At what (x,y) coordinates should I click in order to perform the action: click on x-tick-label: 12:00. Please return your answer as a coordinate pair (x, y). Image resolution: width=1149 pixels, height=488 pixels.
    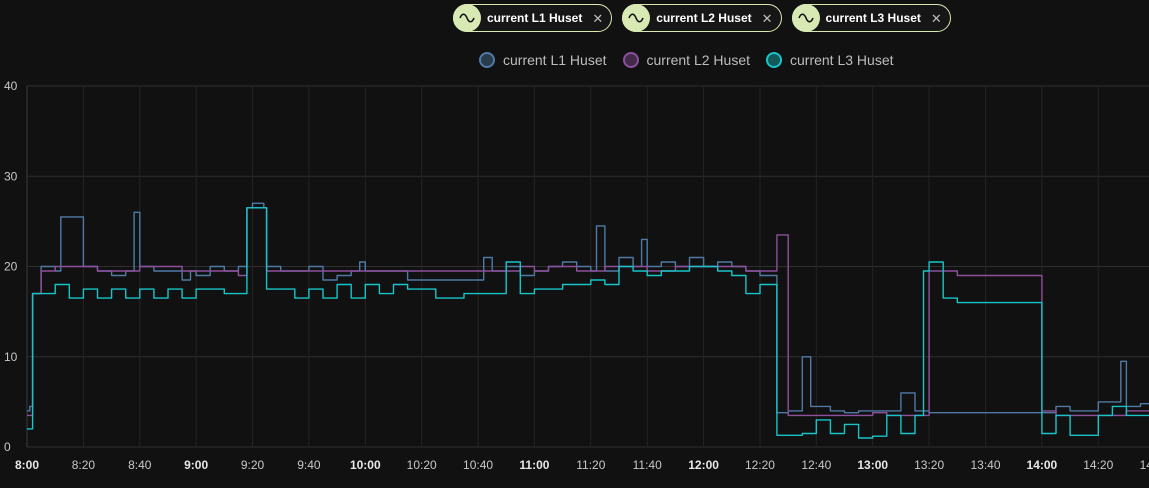
    Looking at the image, I should click on (703, 465).